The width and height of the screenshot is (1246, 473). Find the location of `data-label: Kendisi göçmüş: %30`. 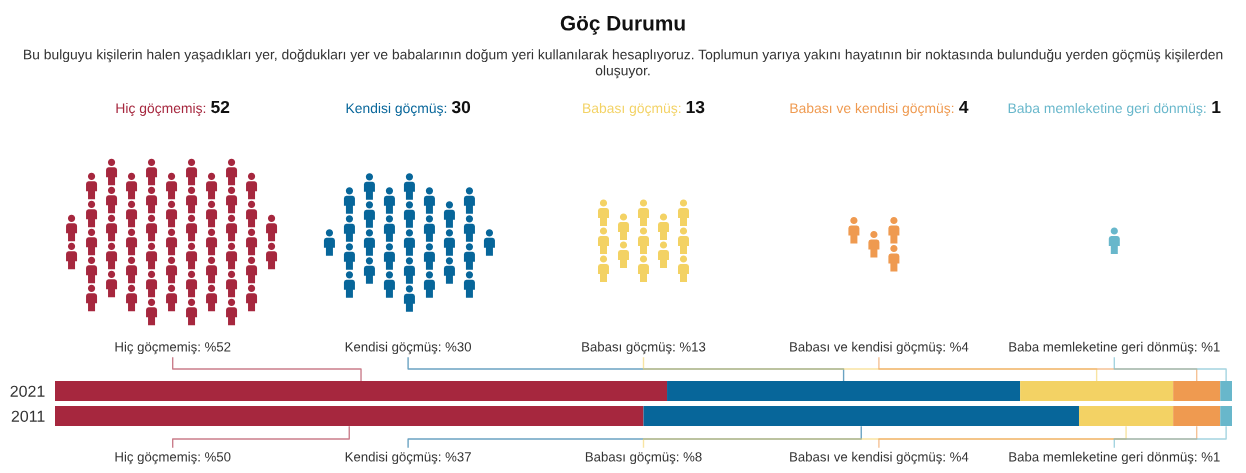

data-label: Kendisi göçmüş: %30 is located at coordinates (408, 348).